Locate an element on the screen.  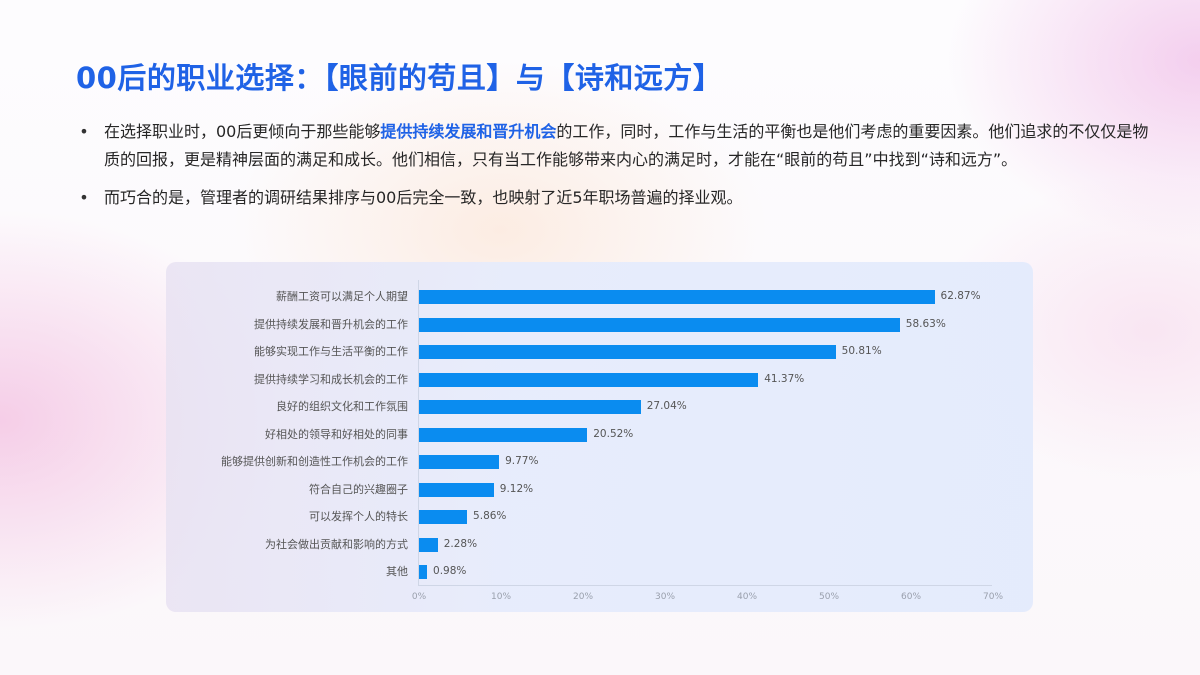
slide-title: 00后的职业选择：【眼前的苟且】与【诗和远方】 is located at coordinates (399, 78).